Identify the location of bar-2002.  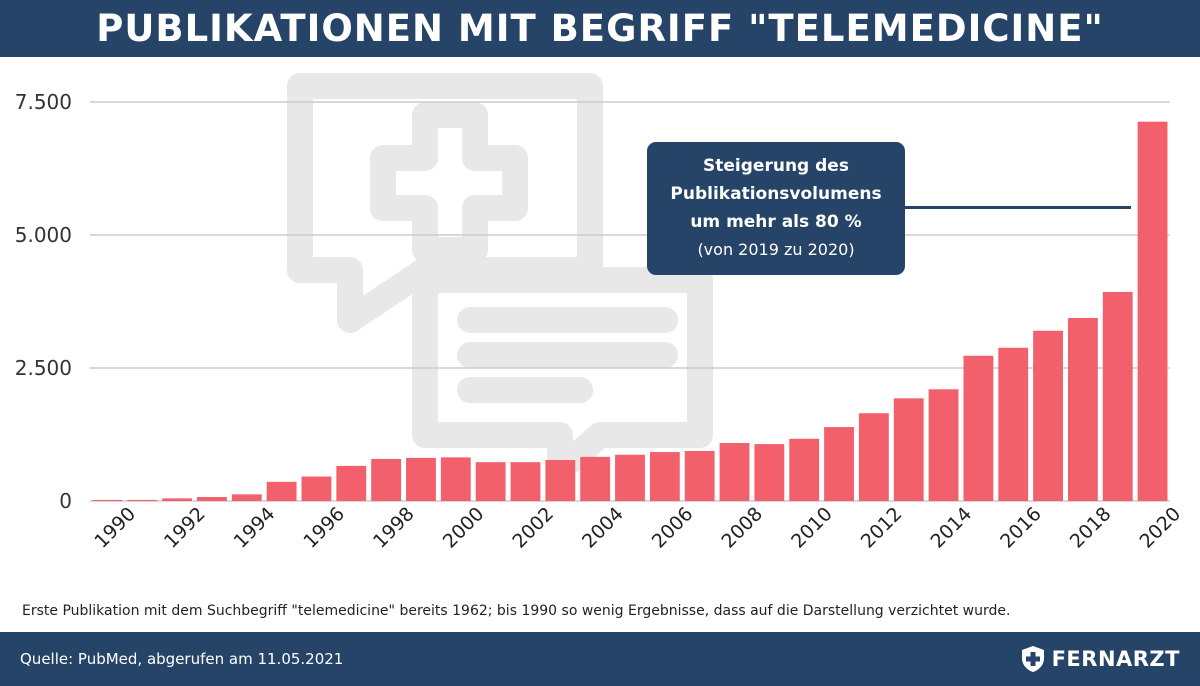
(525, 481).